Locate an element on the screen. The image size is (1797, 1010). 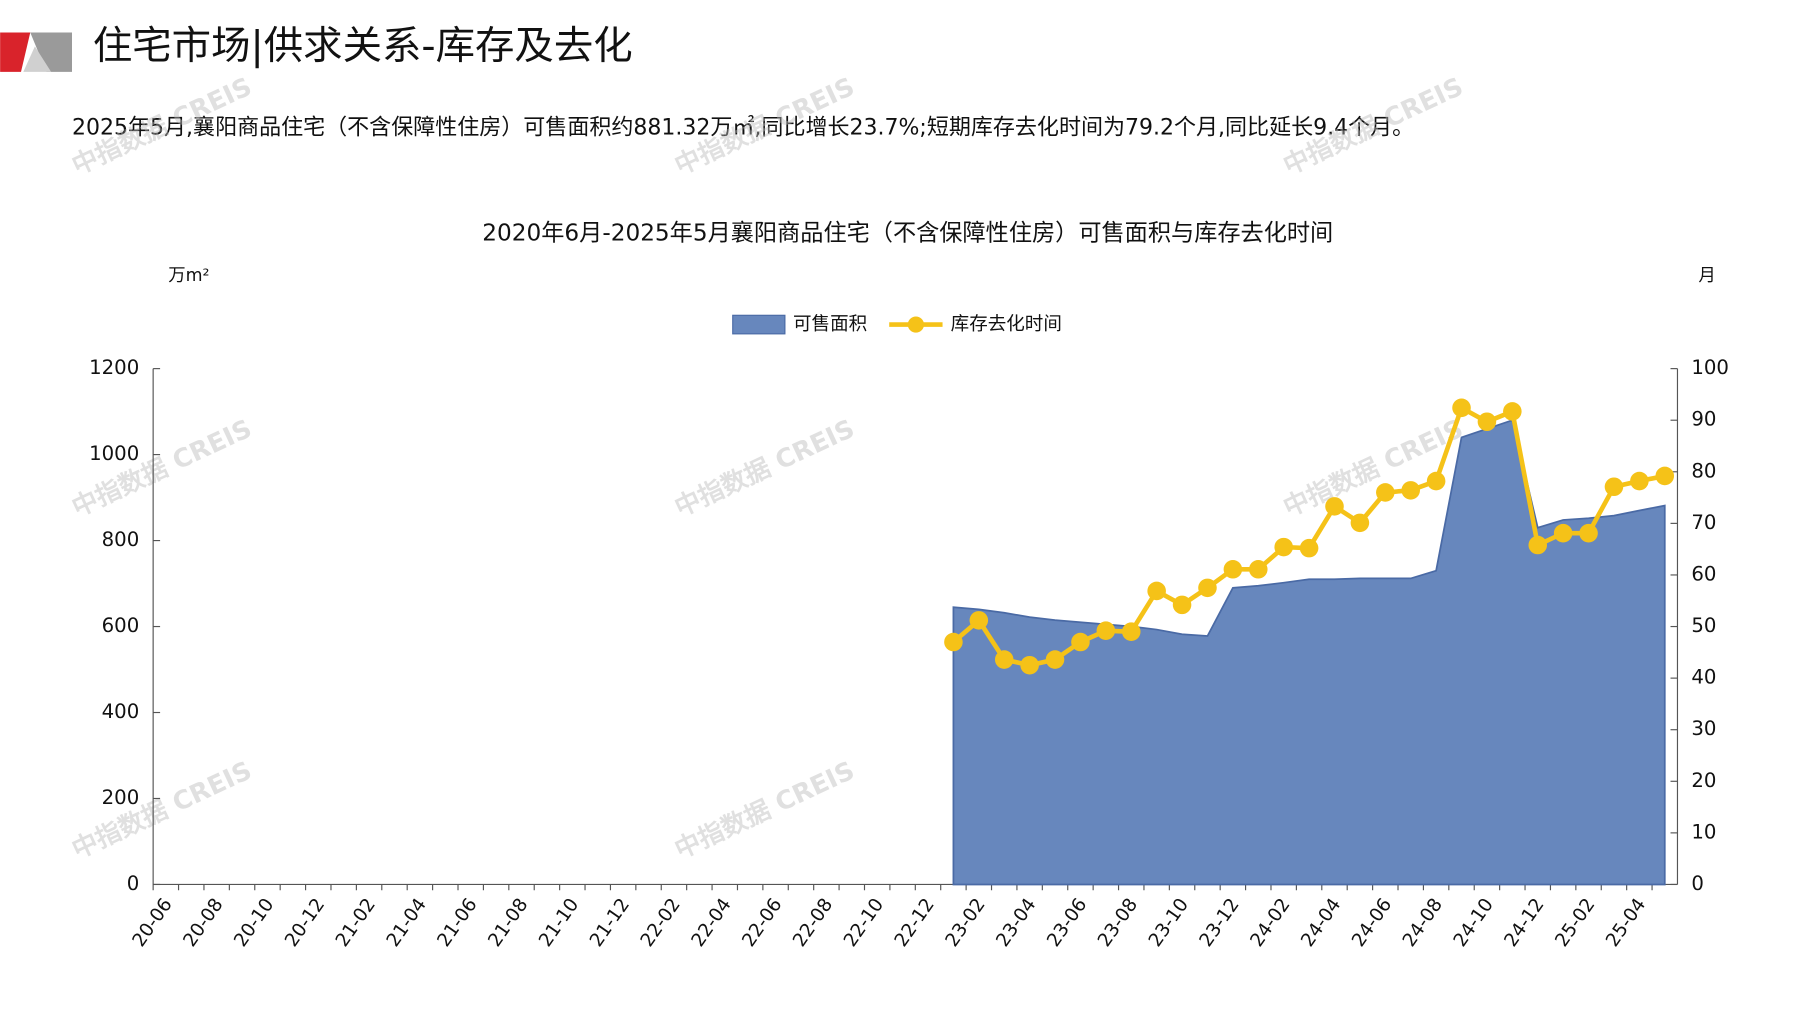
y2-tick-label: 30 is located at coordinates (1703, 728).